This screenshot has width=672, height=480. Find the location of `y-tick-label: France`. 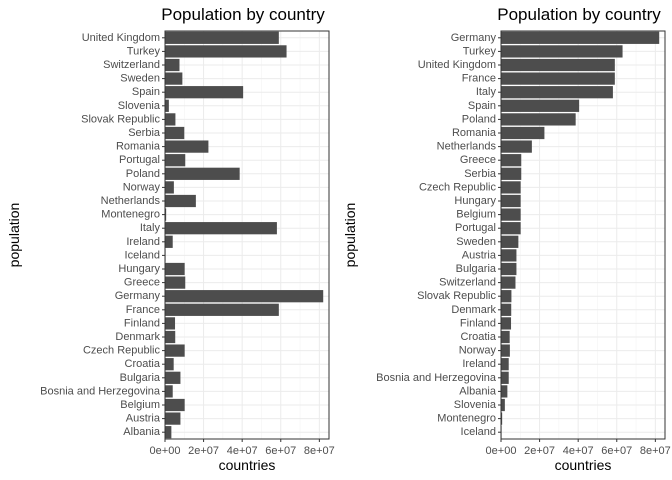

y-tick-label: France is located at coordinates (479, 79).